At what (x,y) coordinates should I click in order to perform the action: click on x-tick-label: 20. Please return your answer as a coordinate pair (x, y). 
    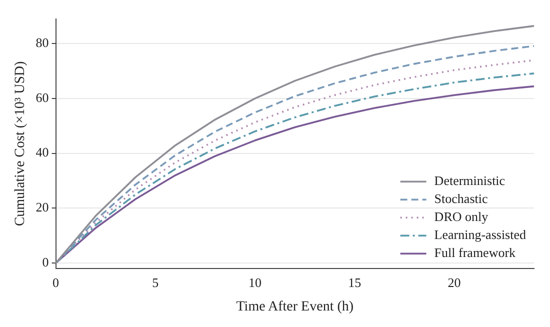
    Looking at the image, I should click on (454, 282).